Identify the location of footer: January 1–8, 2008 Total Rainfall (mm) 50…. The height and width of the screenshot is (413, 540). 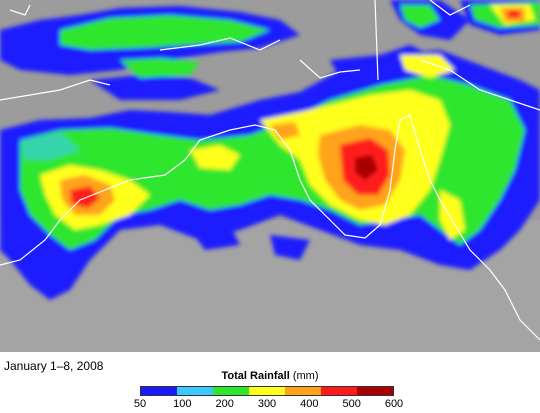
(270, 382).